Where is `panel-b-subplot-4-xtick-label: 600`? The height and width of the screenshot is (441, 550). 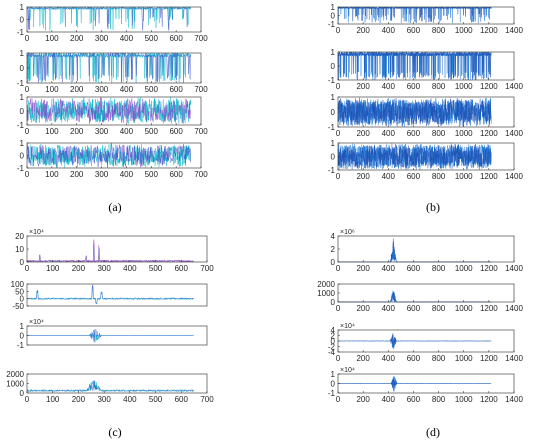
panel-b-subplot-4-xtick-label: 600 is located at coordinates (414, 176).